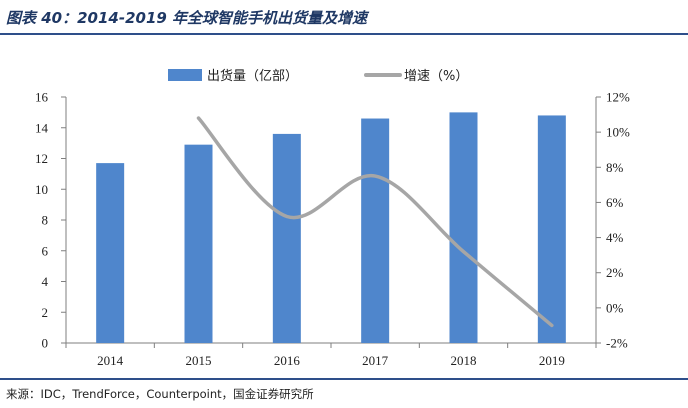  What do you see at coordinates (42, 97) in the screenshot?
I see `left-tick-label: 16` at bounding box center [42, 97].